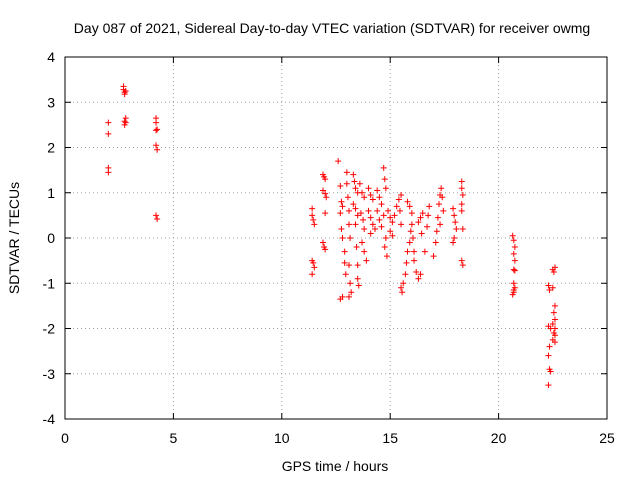 This screenshot has height=480, width=640. What do you see at coordinates (607, 438) in the screenshot?
I see `x-tick-label: 25` at bounding box center [607, 438].